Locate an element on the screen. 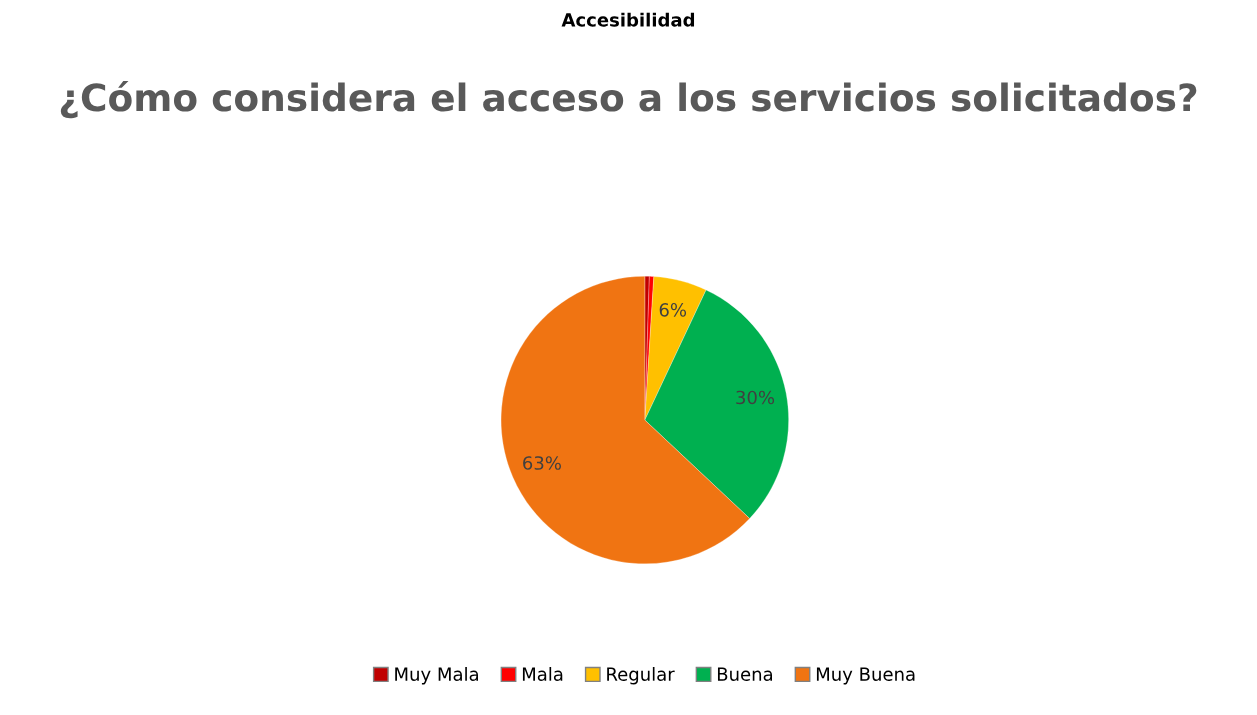 This screenshot has height=715, width=1257. legend-label: Muy Buena is located at coordinates (865, 676).